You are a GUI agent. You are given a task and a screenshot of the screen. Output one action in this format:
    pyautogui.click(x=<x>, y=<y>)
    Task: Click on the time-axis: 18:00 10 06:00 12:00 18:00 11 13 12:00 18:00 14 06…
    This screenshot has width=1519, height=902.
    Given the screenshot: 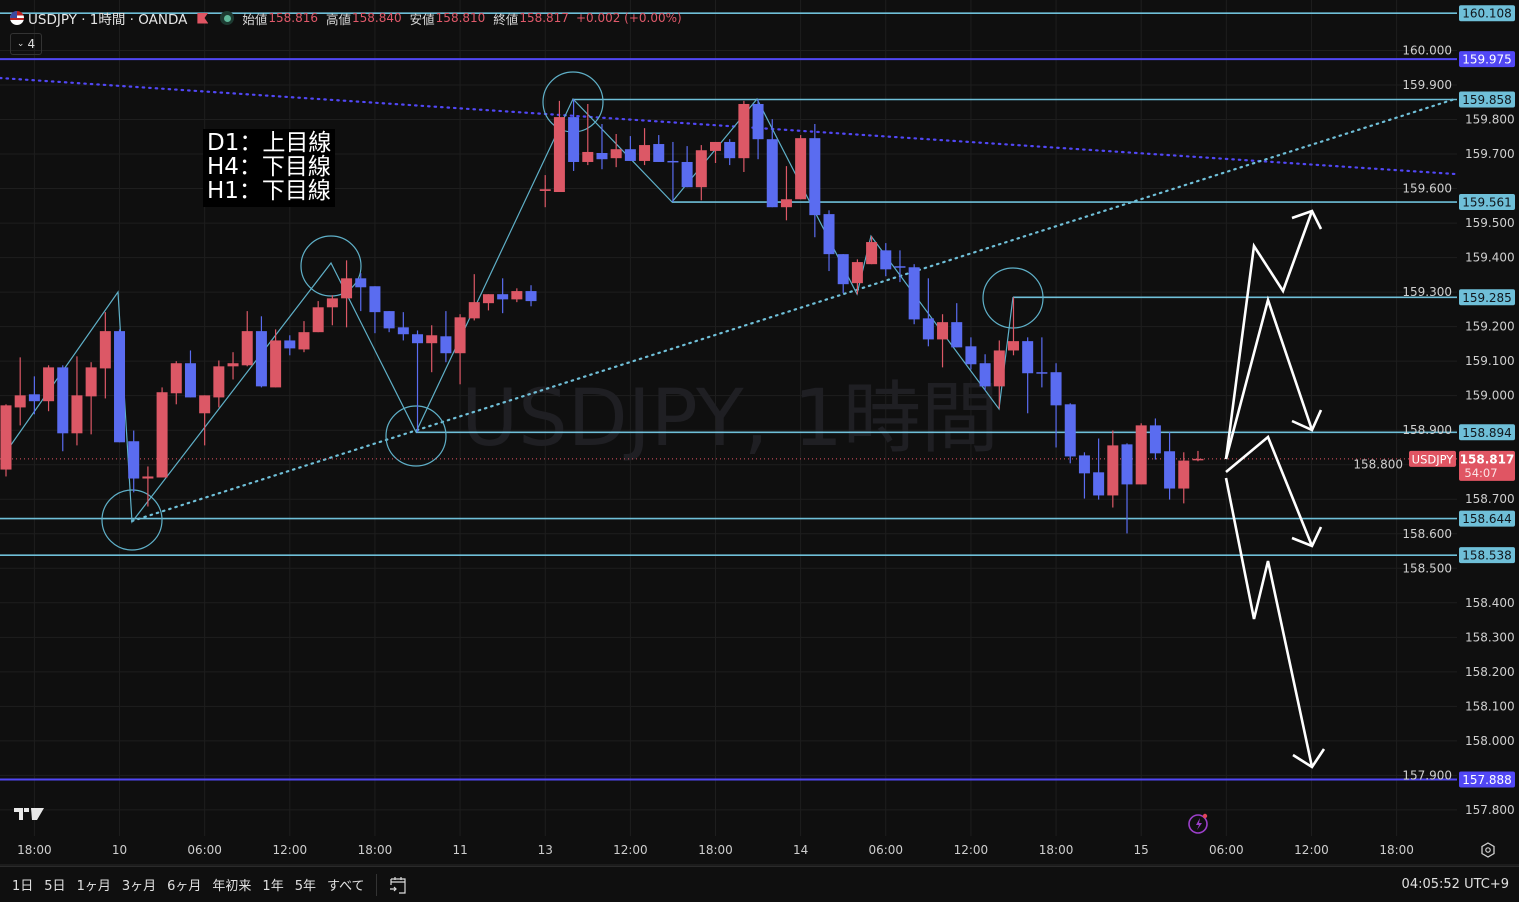 What is the action you would take?
    pyautogui.click(x=759, y=854)
    